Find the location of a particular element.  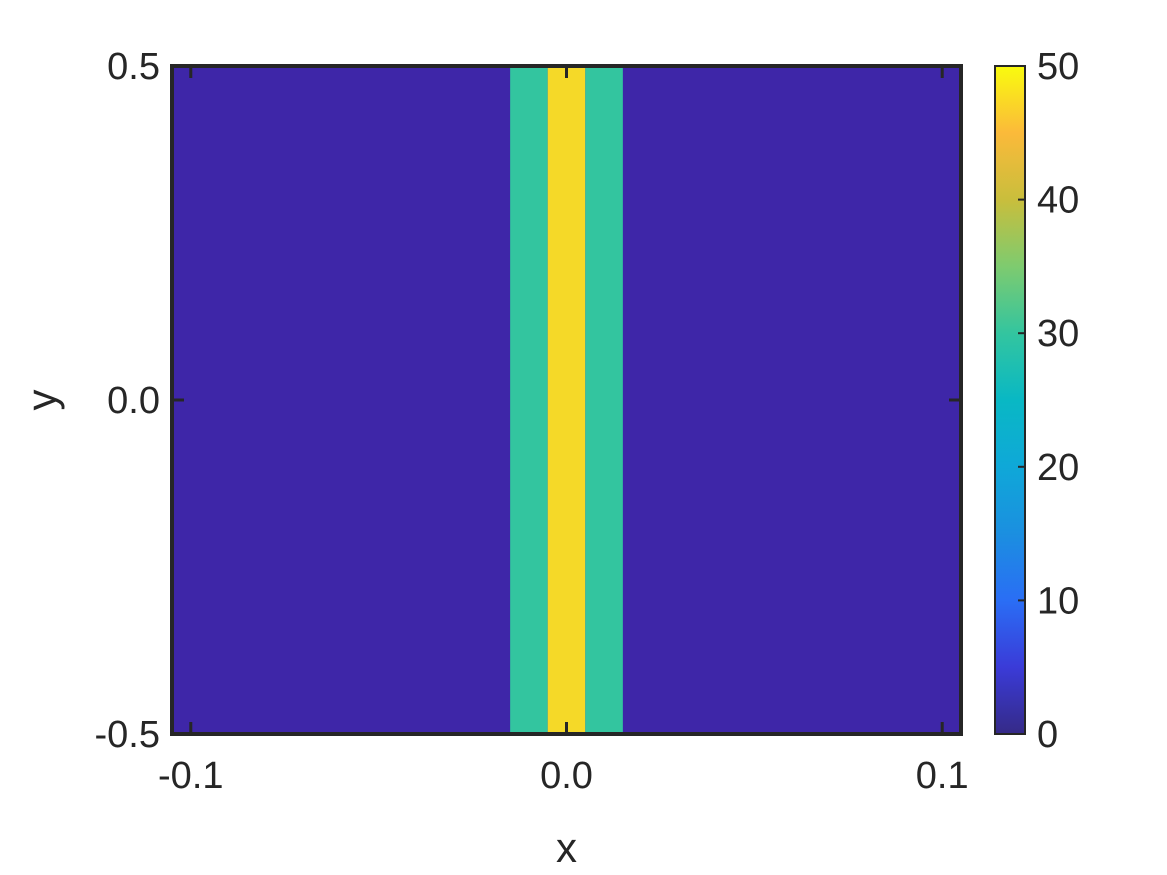

colorbar-frame is located at coordinates (1010, 400).